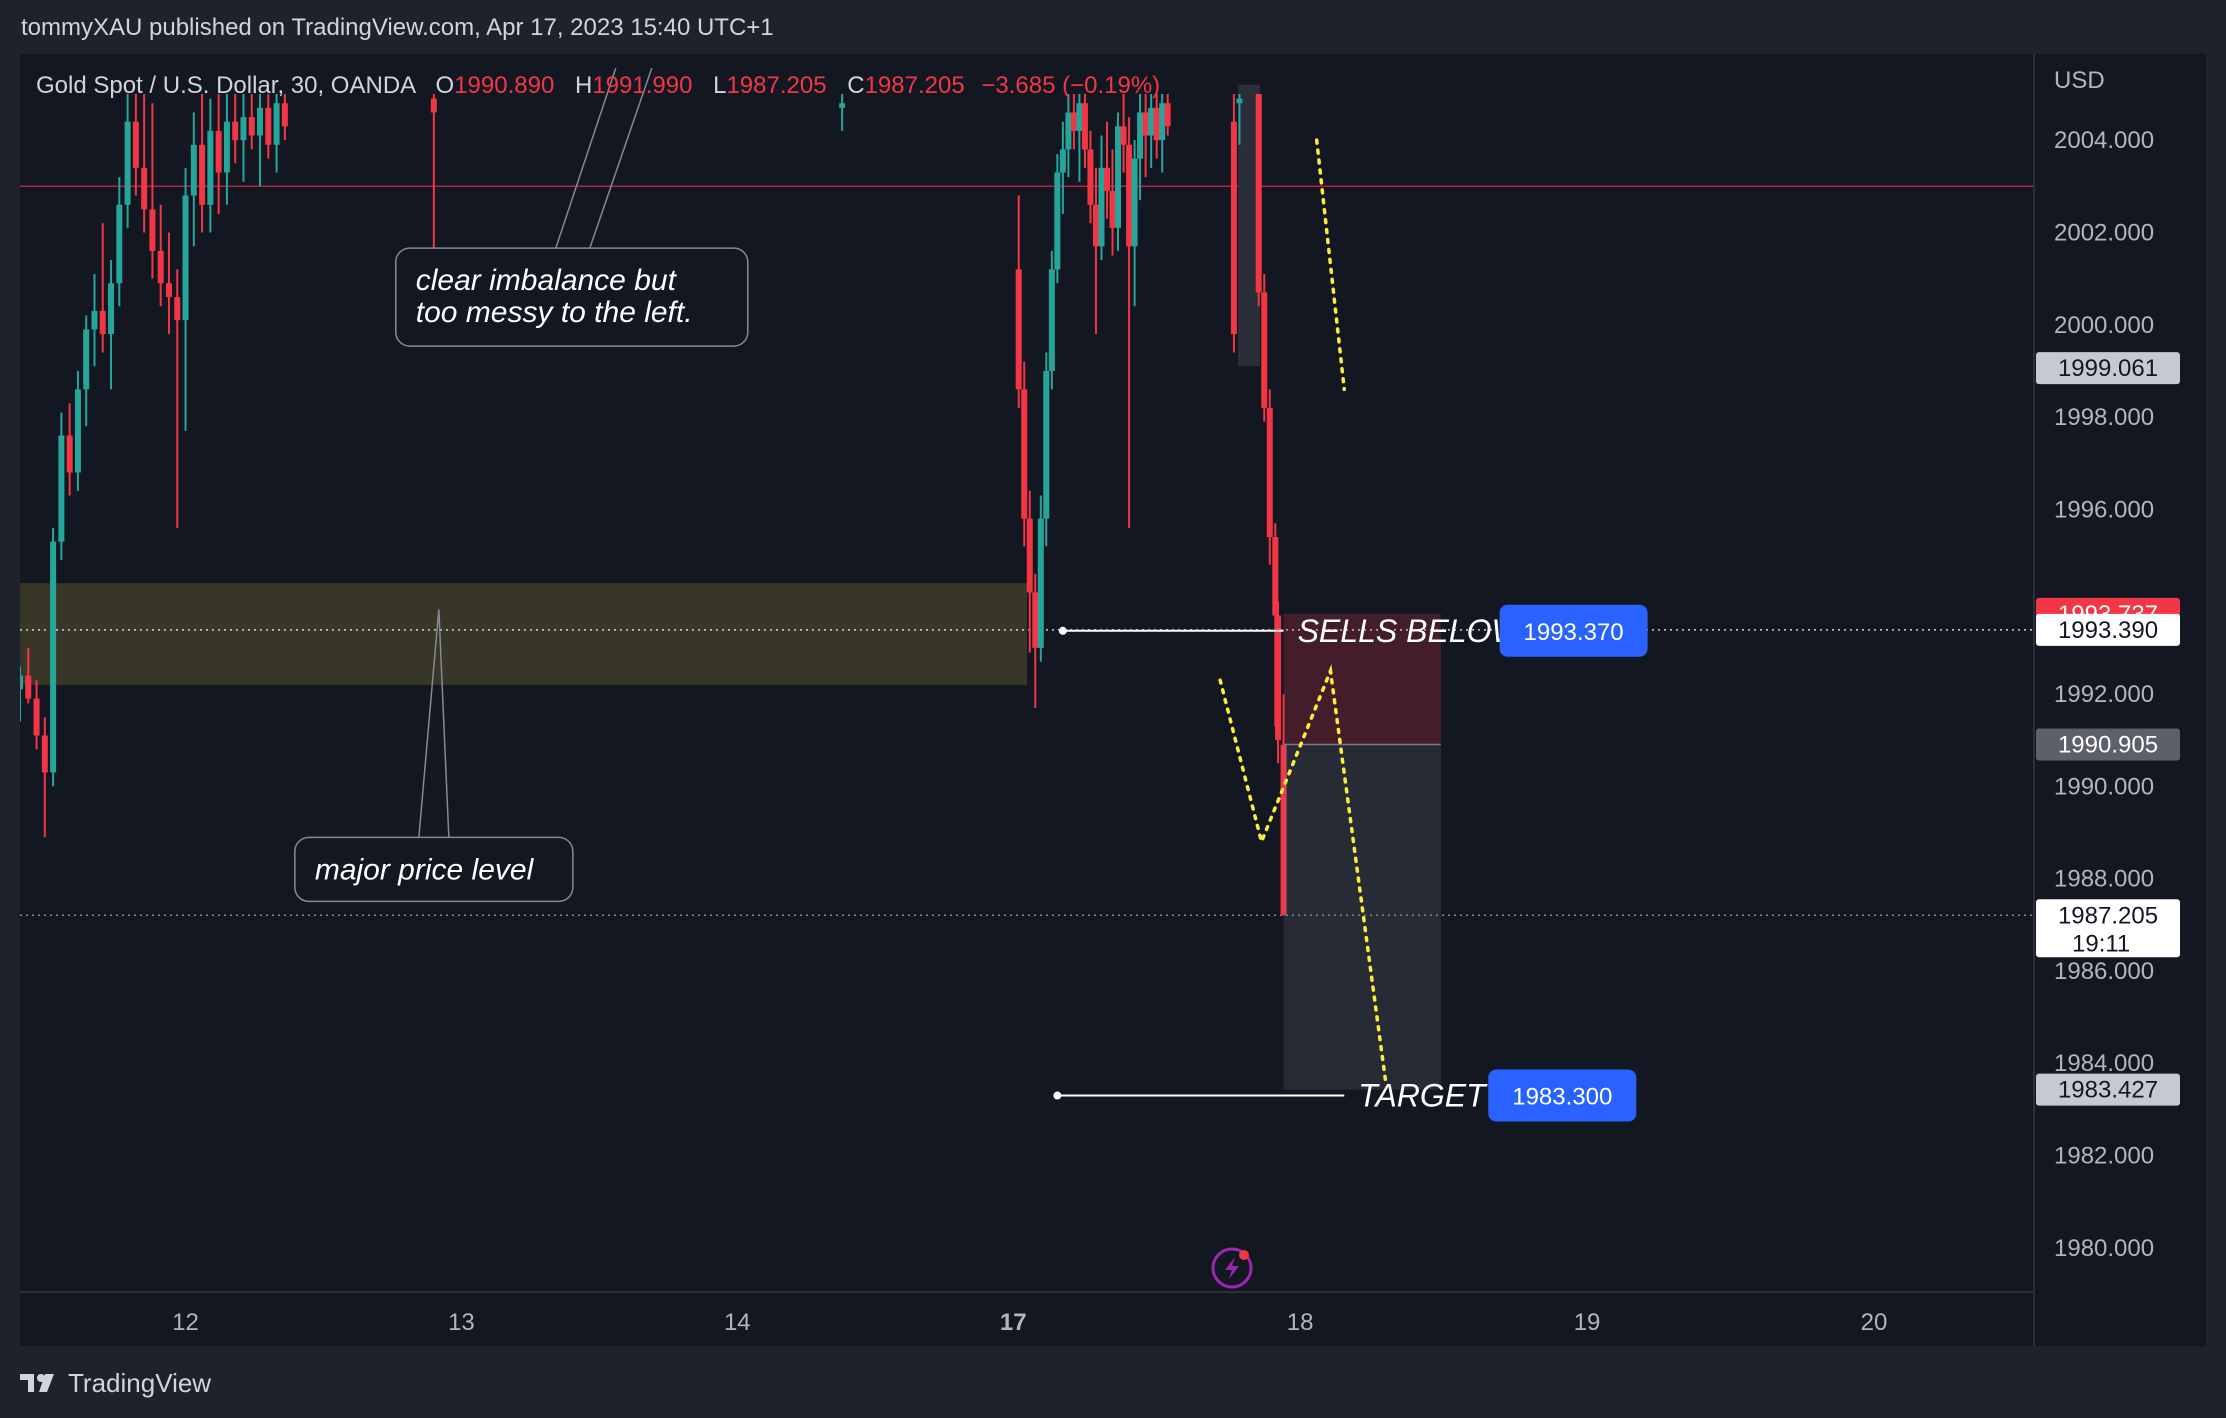 The height and width of the screenshot is (1418, 2226). I want to click on legend-close-key: C, so click(856, 85).